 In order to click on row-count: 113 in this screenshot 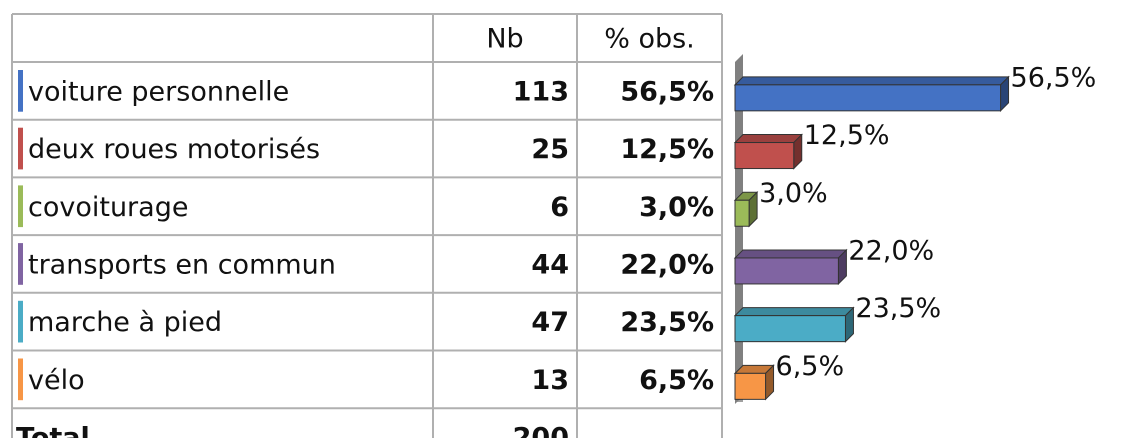, I will do `click(541, 91)`.